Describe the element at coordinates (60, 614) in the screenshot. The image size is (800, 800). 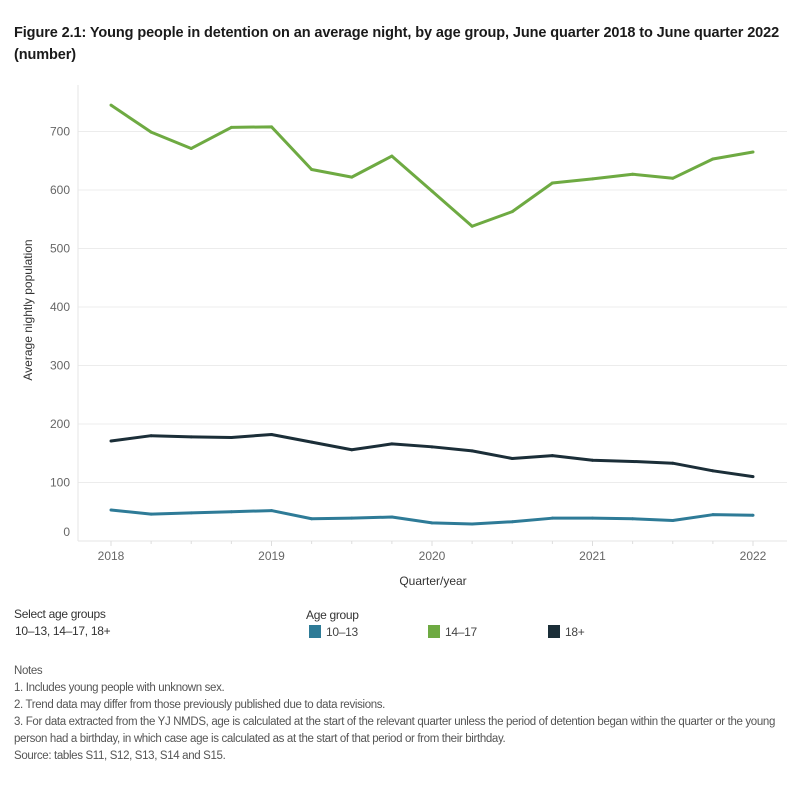
I see `filter-label: Select age groups` at that location.